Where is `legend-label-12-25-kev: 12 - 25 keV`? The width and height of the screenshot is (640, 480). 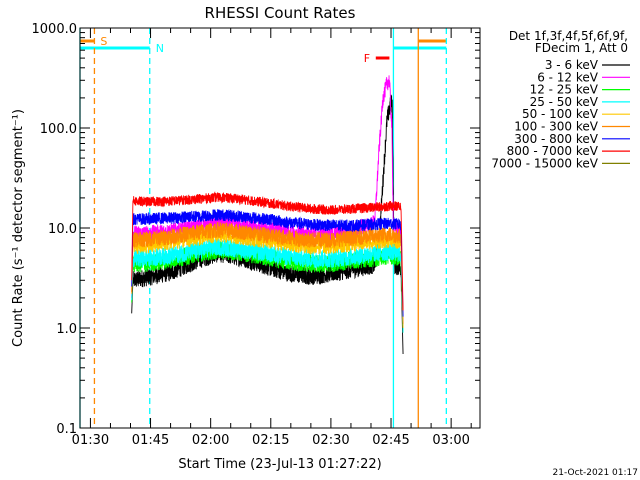
legend-label-12-25-kev: 12 - 25 keV is located at coordinates (564, 90).